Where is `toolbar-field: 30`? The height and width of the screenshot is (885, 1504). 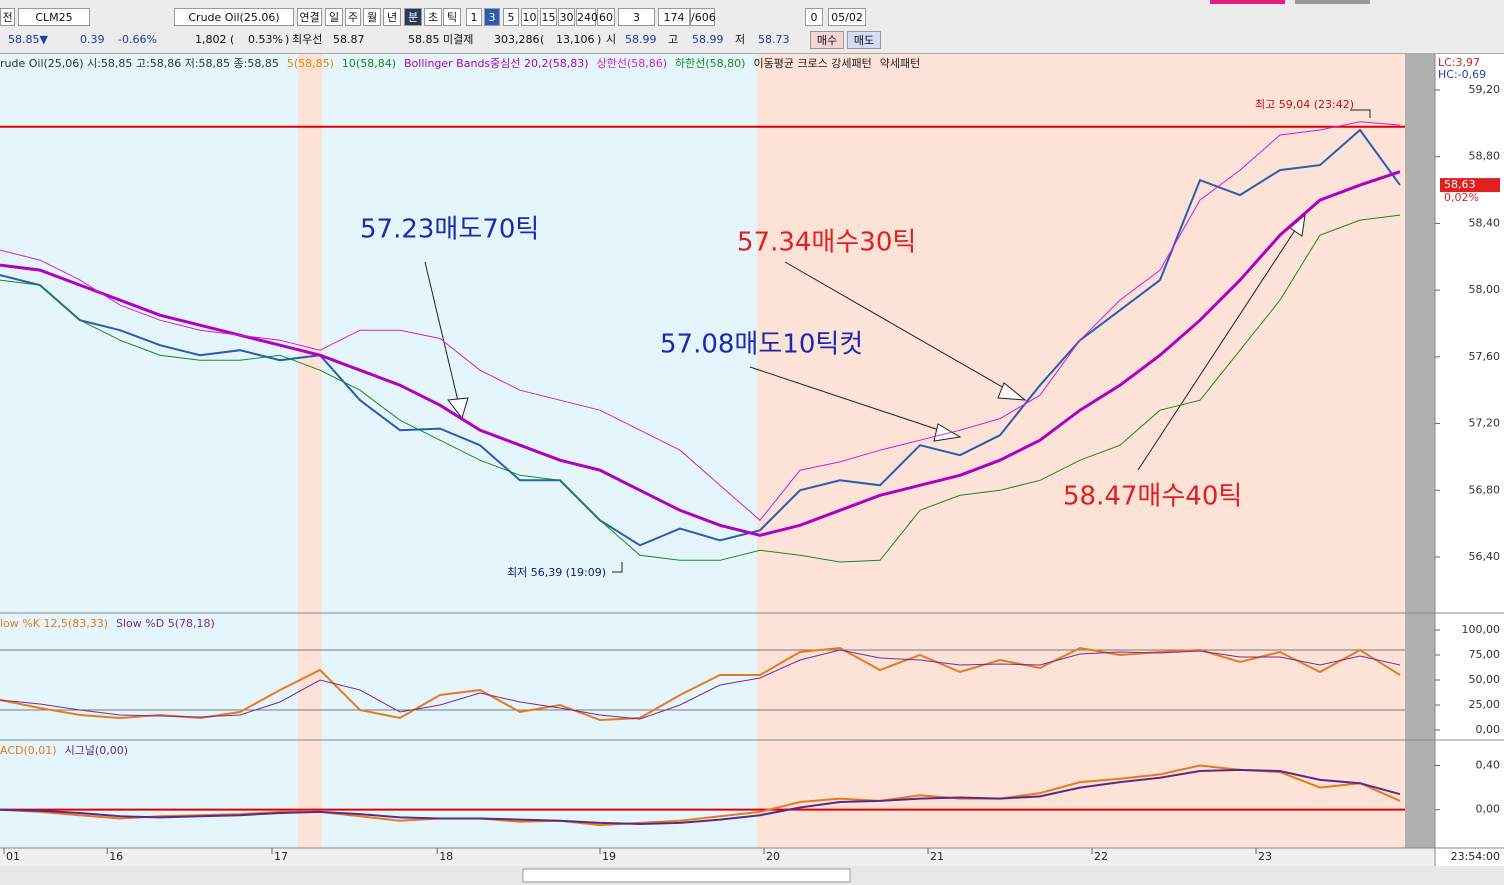 toolbar-field: 30 is located at coordinates (566, 17).